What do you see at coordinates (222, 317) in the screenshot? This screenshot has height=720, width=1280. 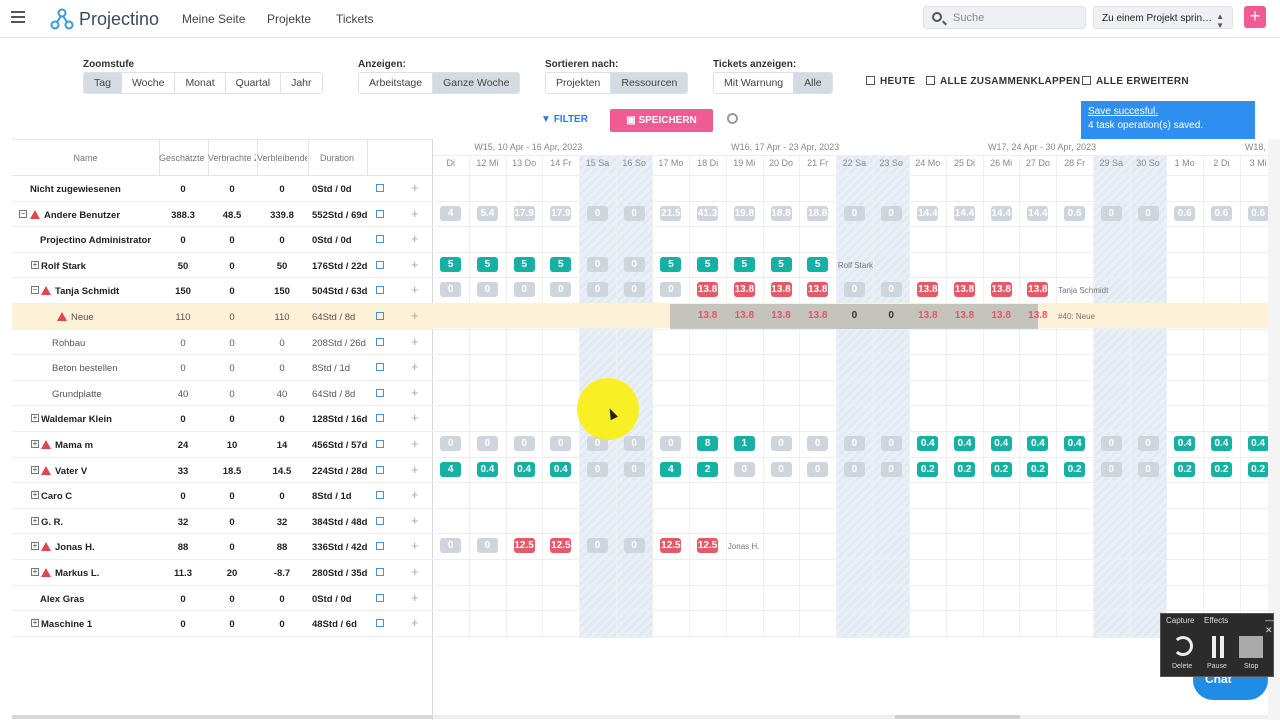 I see `table-row: Neue 110 0 110 64Std / 8d +` at bounding box center [222, 317].